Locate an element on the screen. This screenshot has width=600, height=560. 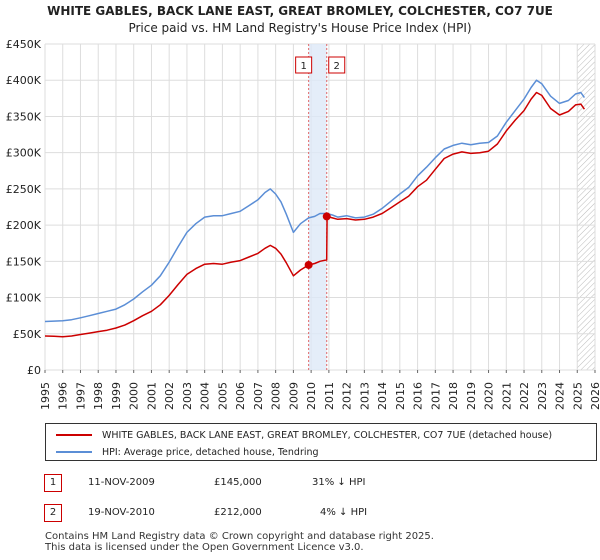
x-tick-label: 2021 is located at coordinates (506, 396).